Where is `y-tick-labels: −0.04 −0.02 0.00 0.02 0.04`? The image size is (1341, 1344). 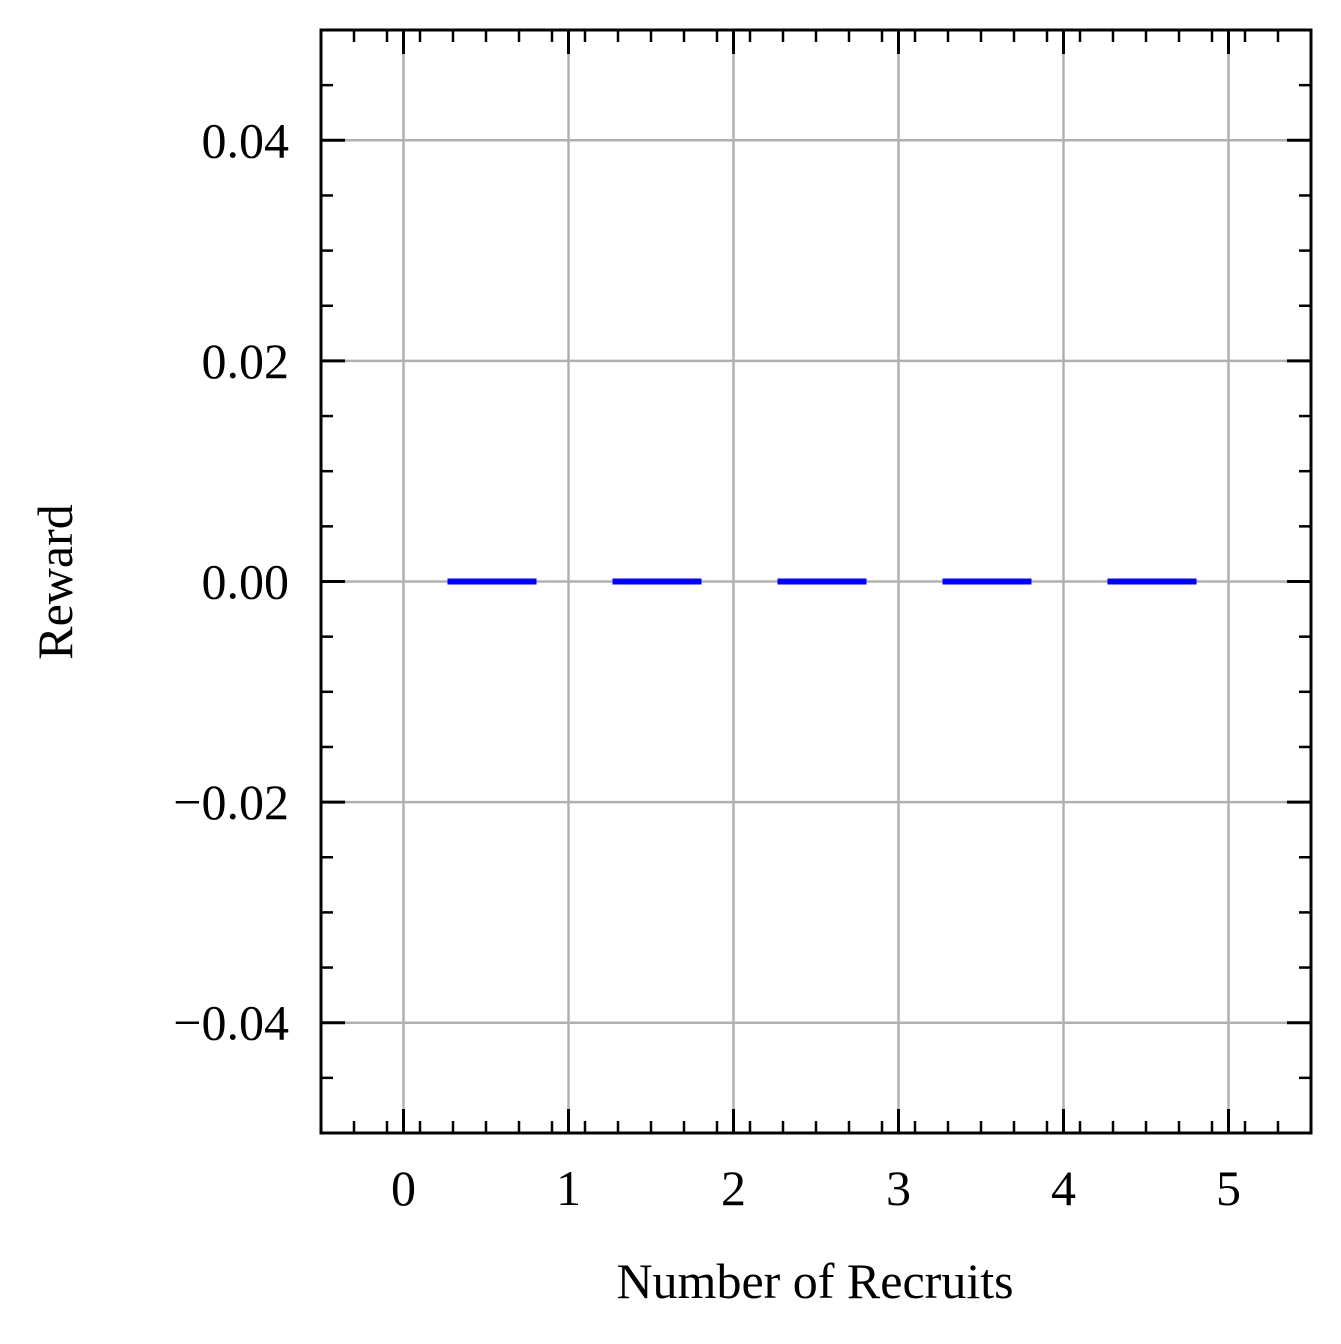
y-tick-labels: −0.04 −0.02 0.00 0.02 0.04 is located at coordinates (231, 581).